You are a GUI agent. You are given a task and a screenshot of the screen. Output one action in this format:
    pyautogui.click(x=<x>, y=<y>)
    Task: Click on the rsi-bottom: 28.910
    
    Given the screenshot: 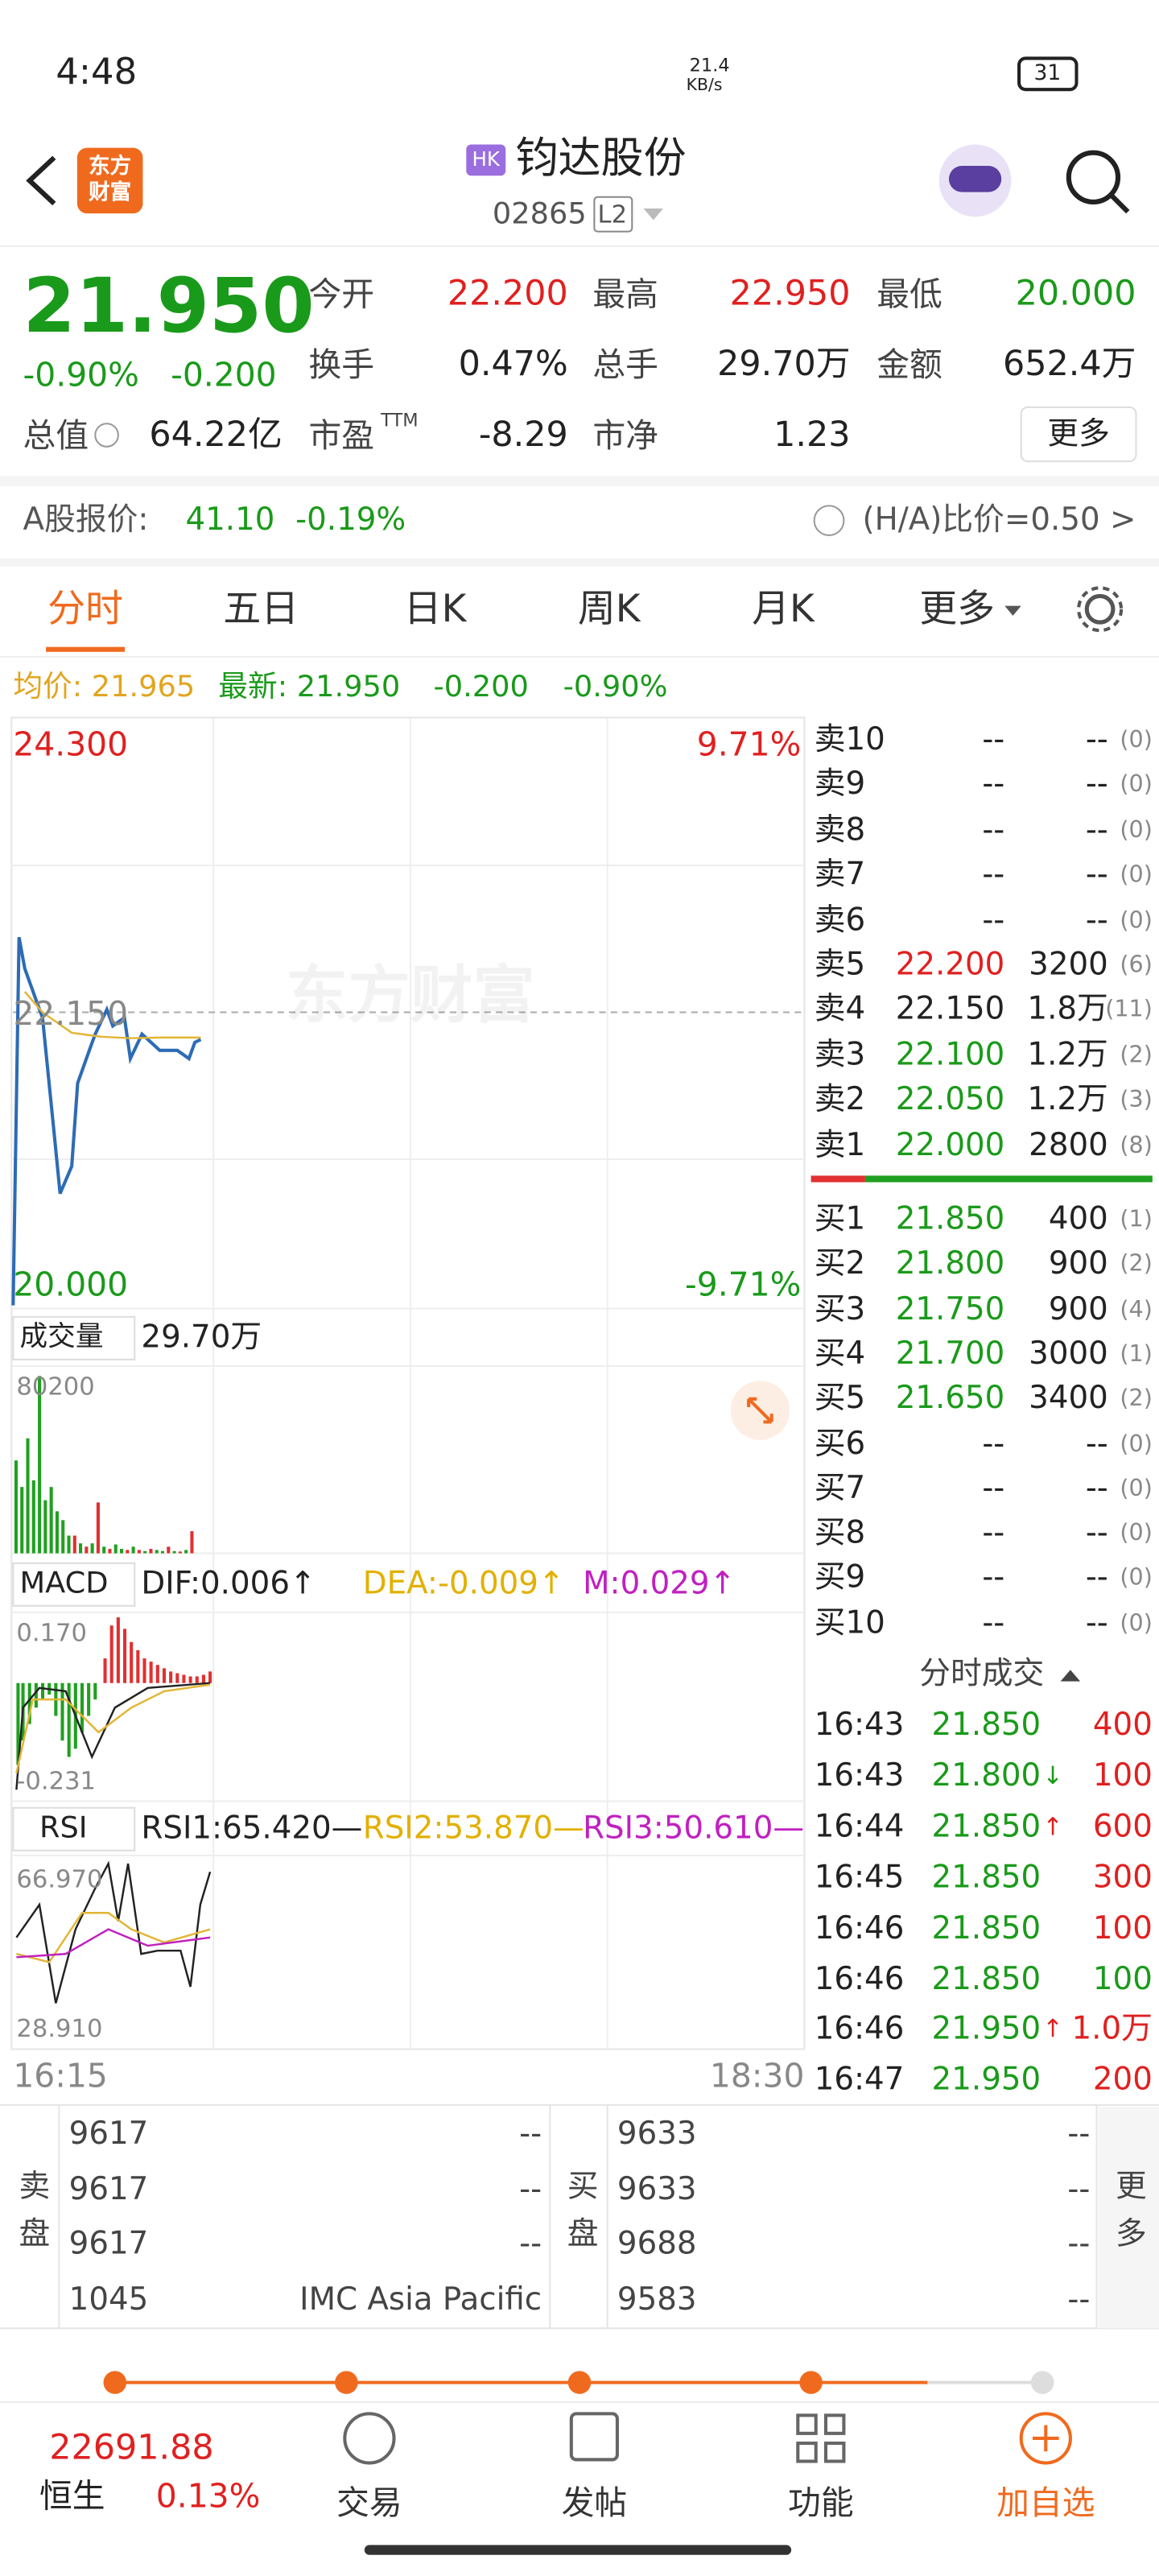 What is the action you would take?
    pyautogui.click(x=59, y=2028)
    